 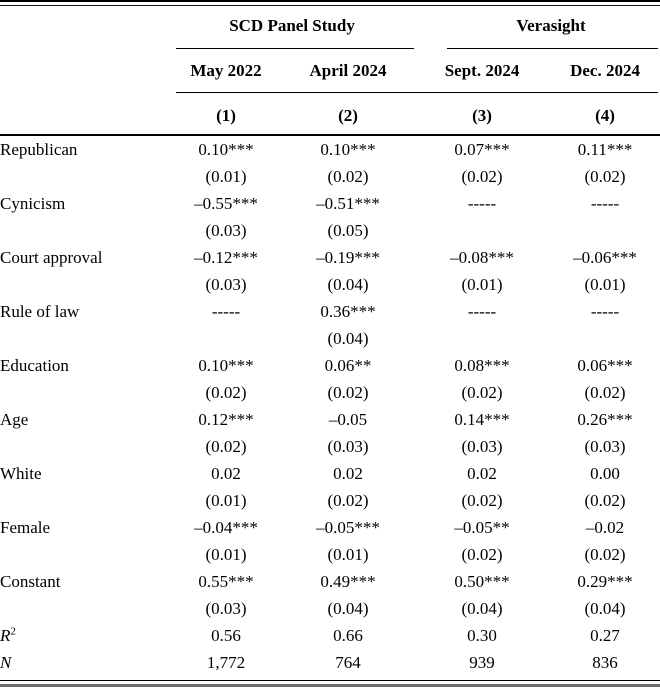 What do you see at coordinates (330, 3) in the screenshot?
I see `table-top-rule` at bounding box center [330, 3].